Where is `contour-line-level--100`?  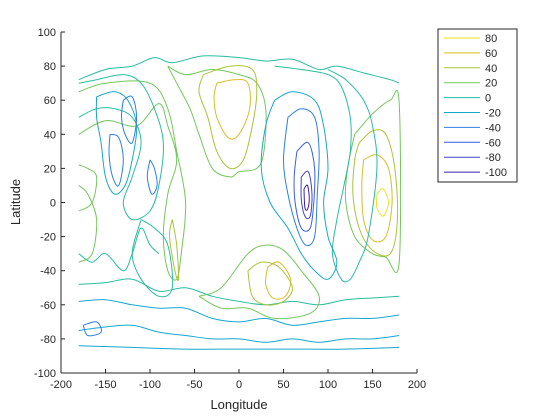
contour-line-level--100 is located at coordinates (306, 197).